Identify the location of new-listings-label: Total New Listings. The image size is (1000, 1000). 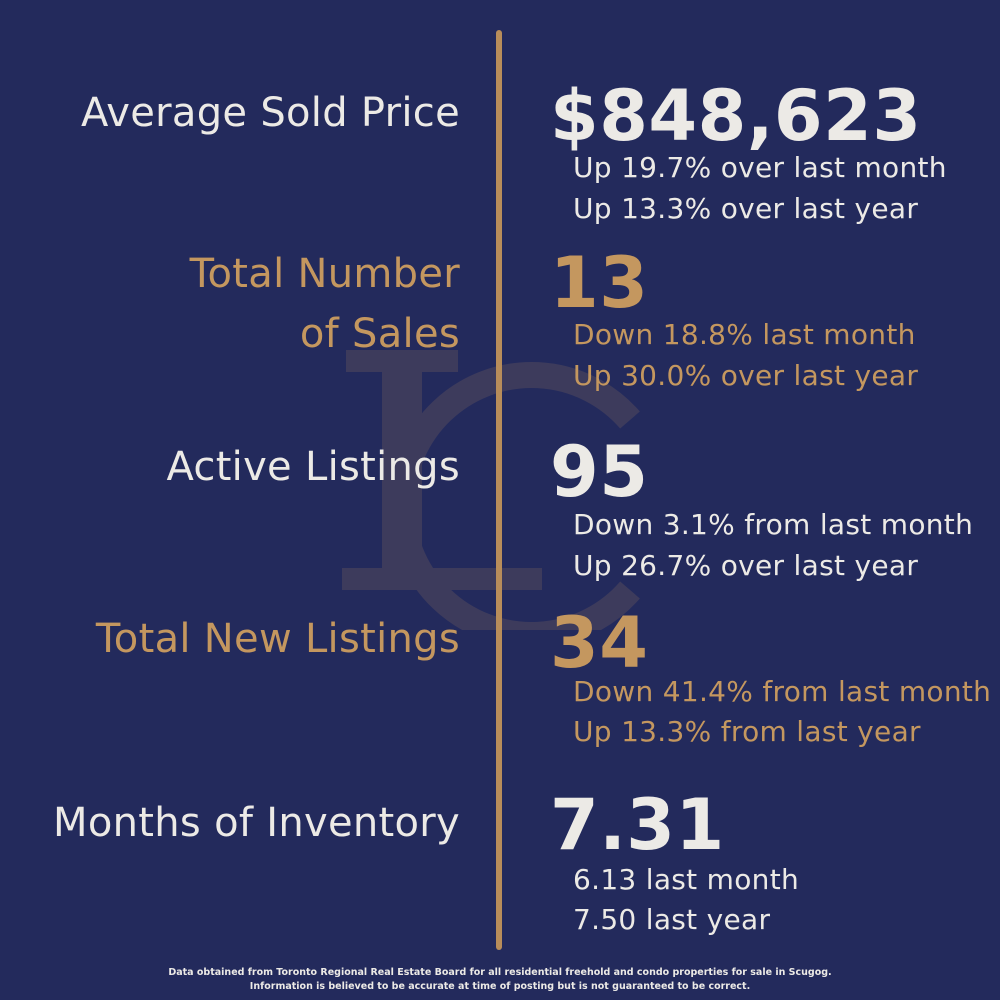
(277, 639).